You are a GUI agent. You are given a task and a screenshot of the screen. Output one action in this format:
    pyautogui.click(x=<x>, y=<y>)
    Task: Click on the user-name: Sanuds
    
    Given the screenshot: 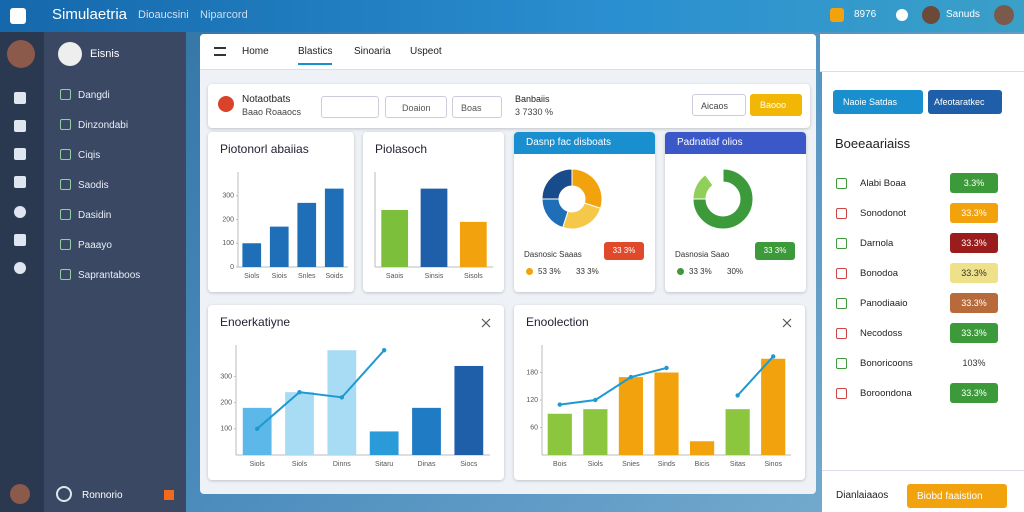 What is the action you would take?
    pyautogui.click(x=963, y=14)
    